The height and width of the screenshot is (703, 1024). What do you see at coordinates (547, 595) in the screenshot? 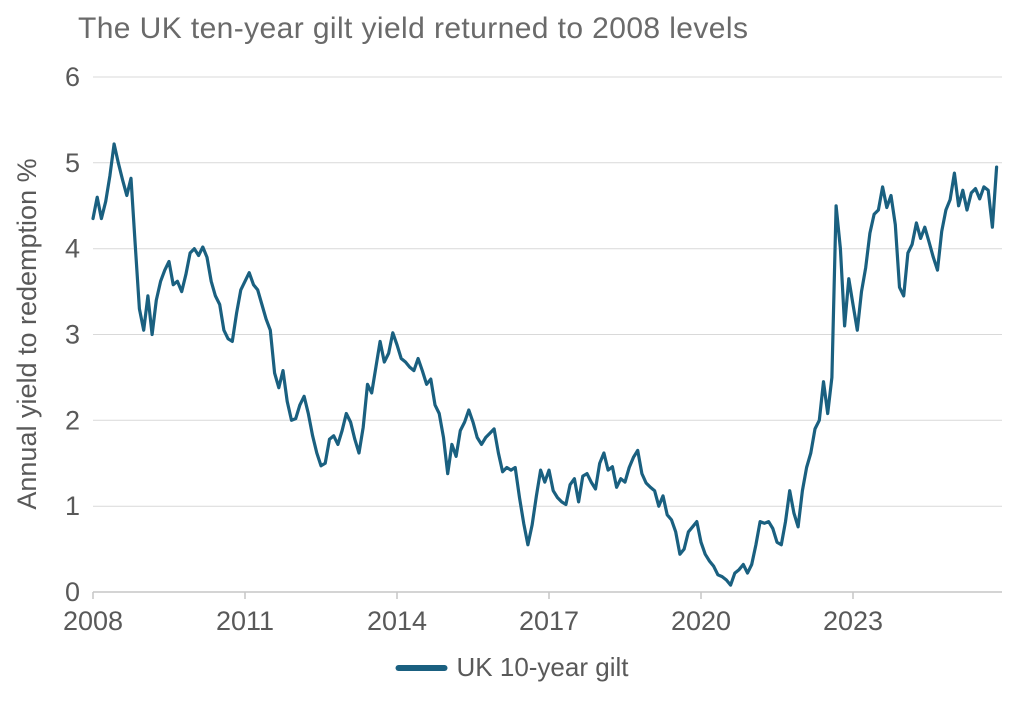
I see `axes-group` at bounding box center [547, 595].